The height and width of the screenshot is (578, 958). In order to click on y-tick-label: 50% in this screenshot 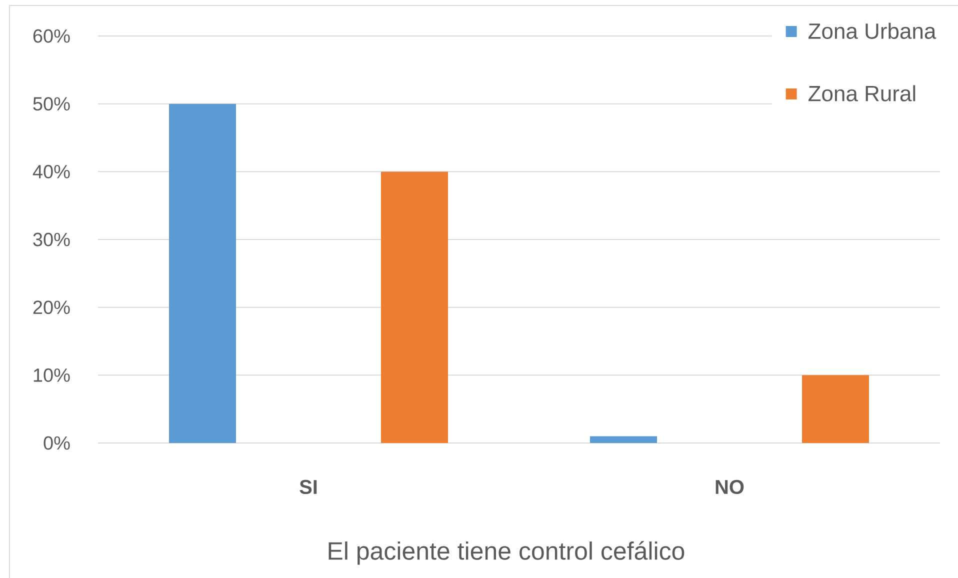, I will do `click(51, 104)`.